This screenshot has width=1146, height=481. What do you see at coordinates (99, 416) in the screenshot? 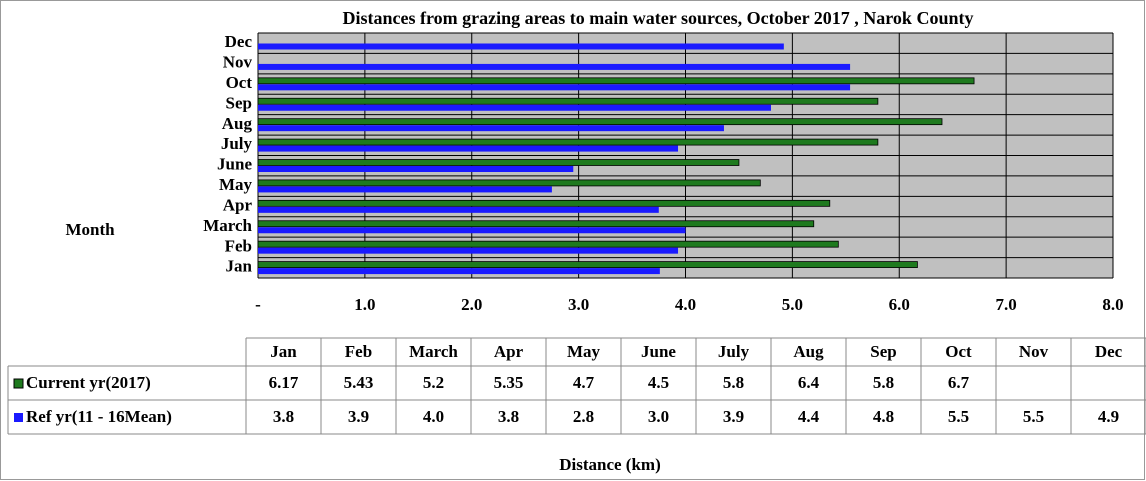
I see `legend-label: Ref yr(11 - 16Mean)` at bounding box center [99, 416].